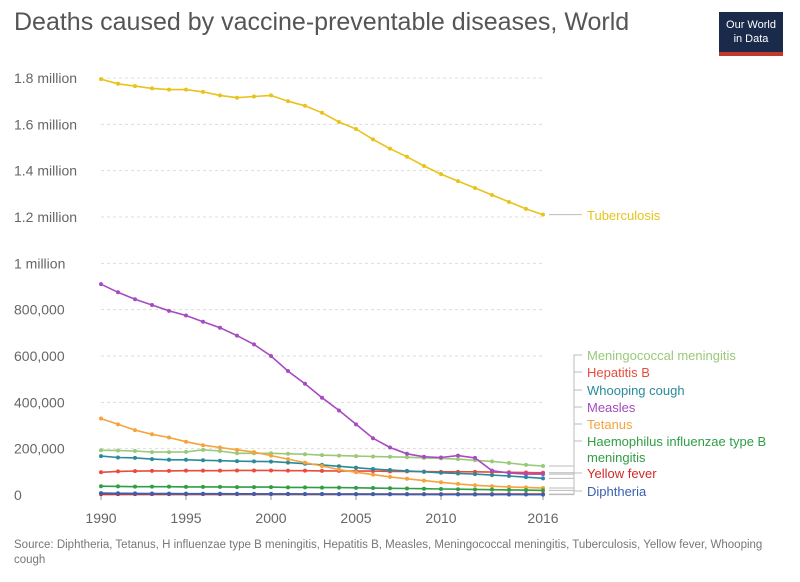  I want to click on legend-yellow-fever: Yellow fever, so click(603, 480).